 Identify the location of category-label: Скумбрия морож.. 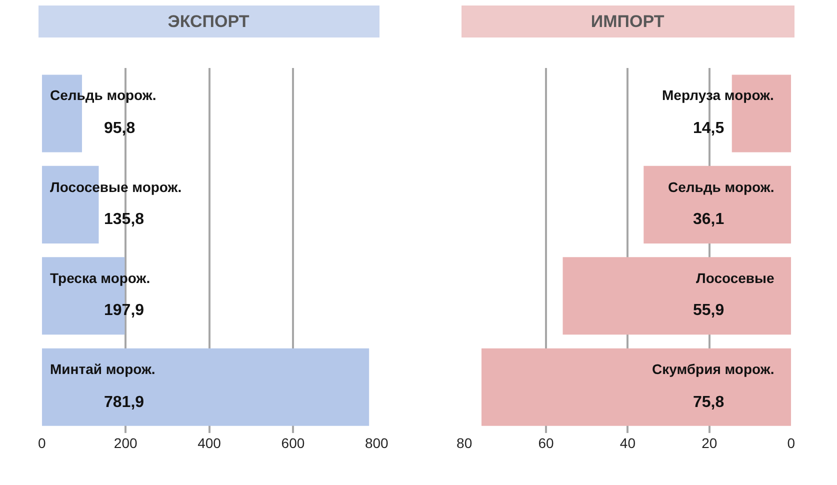
(713, 369).